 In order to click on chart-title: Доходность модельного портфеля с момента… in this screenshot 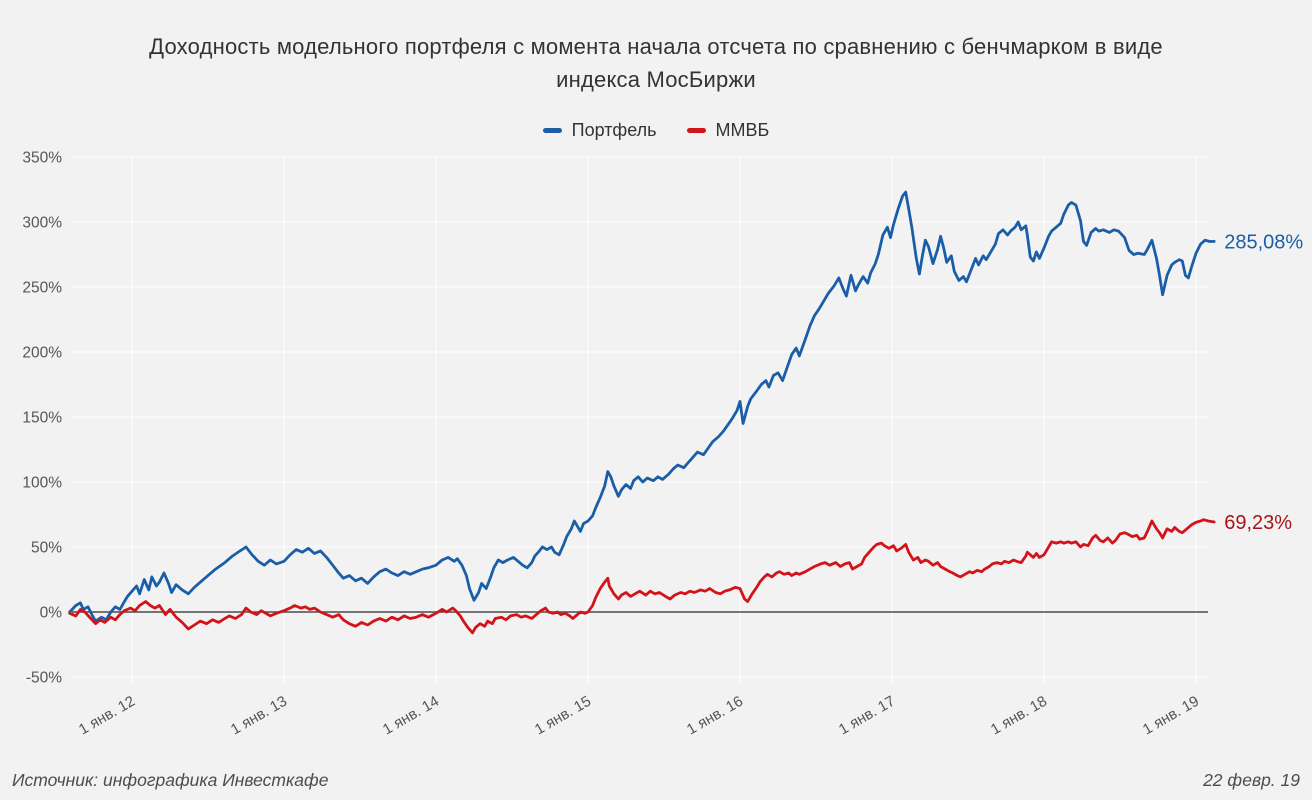, I will do `click(656, 63)`.